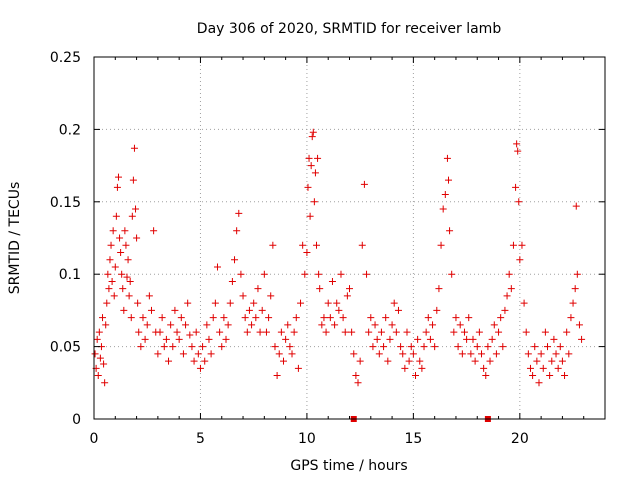 The width and height of the screenshot is (640, 480). Describe the element at coordinates (307, 439) in the screenshot. I see `x-tick-label: 10` at that location.